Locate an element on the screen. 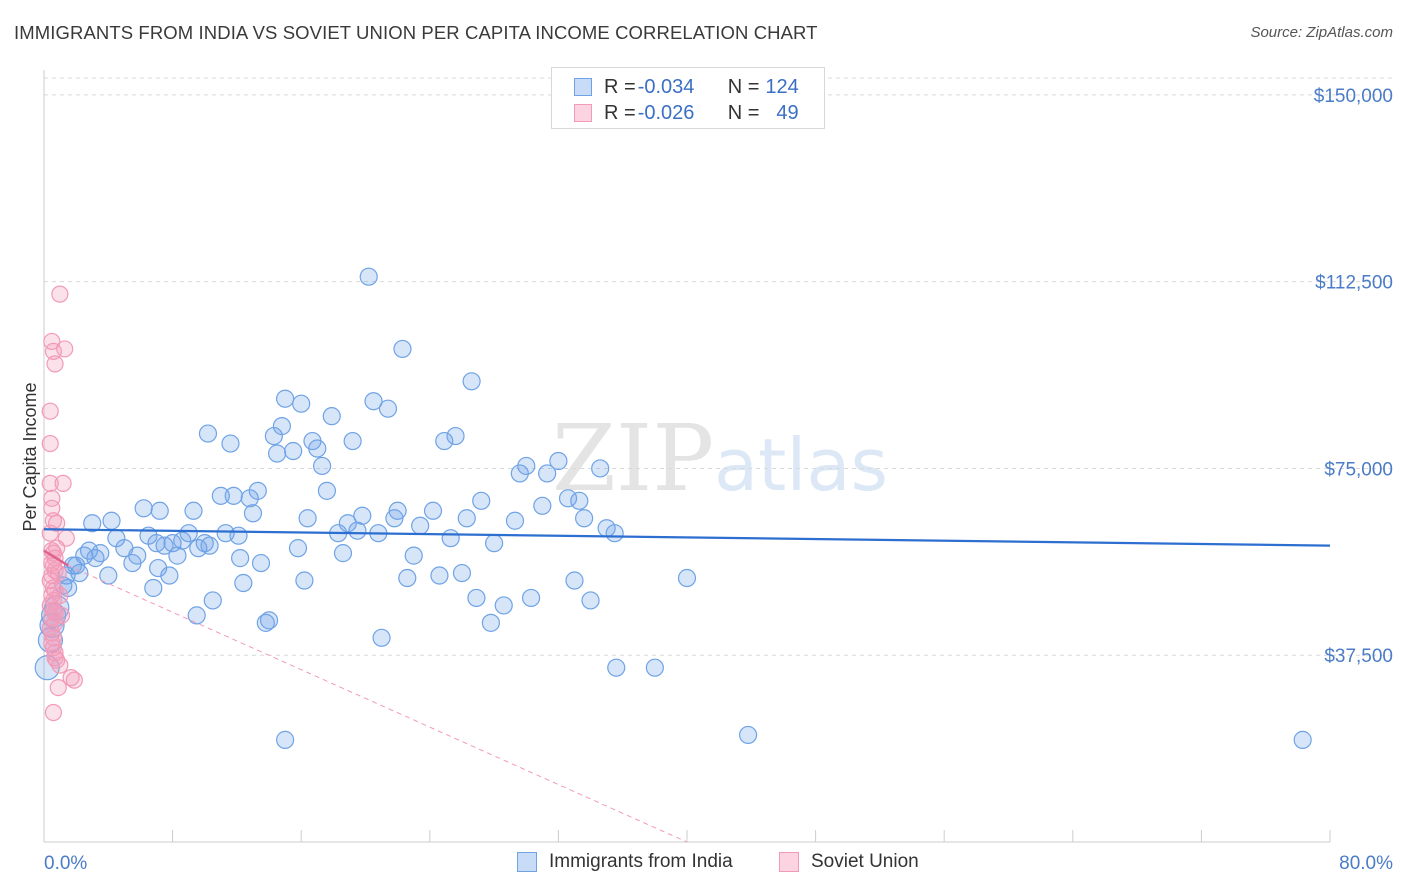  x-tick-labels: 0.0% 80.0% is located at coordinates (718, 863).